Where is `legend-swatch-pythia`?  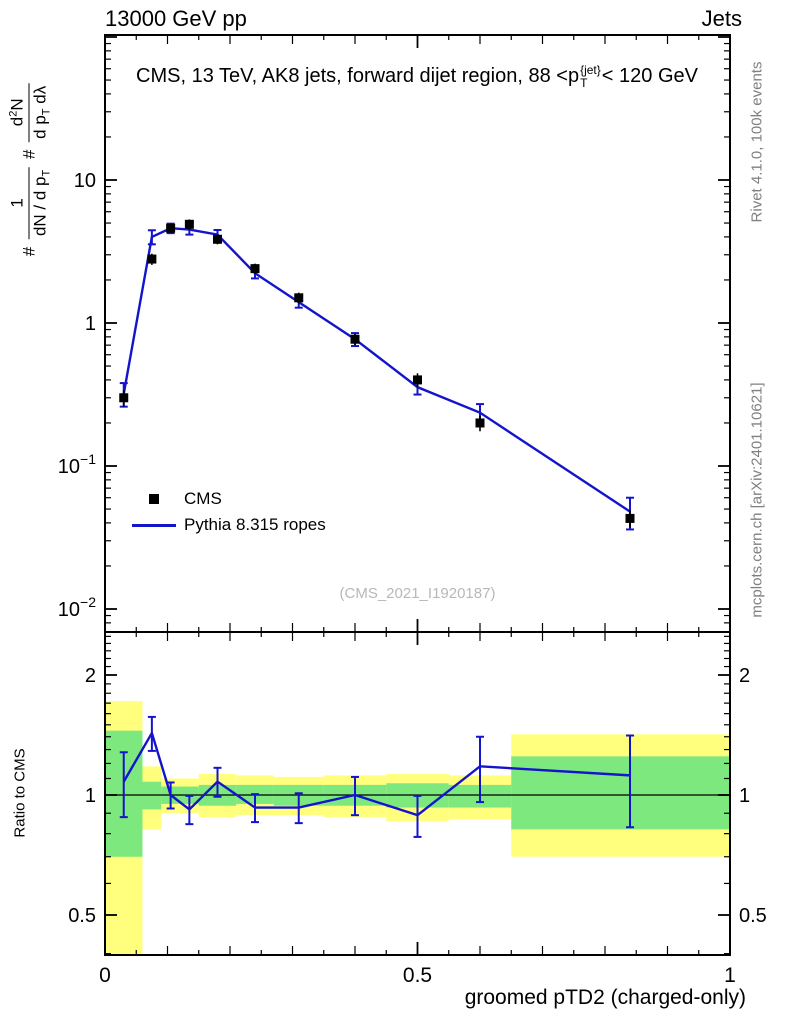
legend-swatch-pythia is located at coordinates (154, 525).